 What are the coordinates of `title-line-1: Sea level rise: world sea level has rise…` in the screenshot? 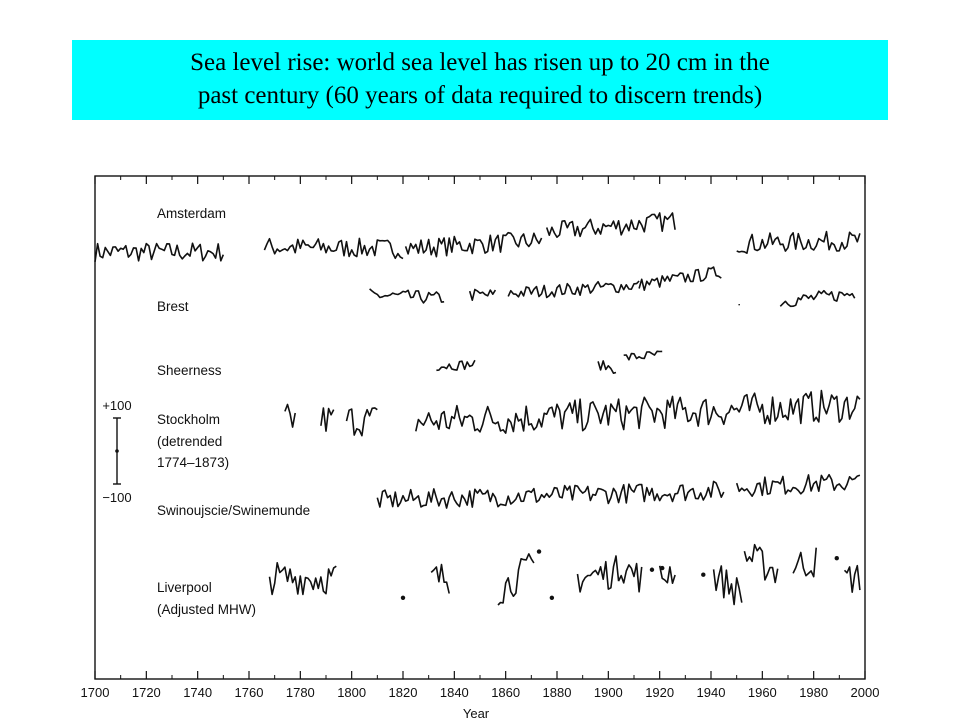 It's located at (480, 62).